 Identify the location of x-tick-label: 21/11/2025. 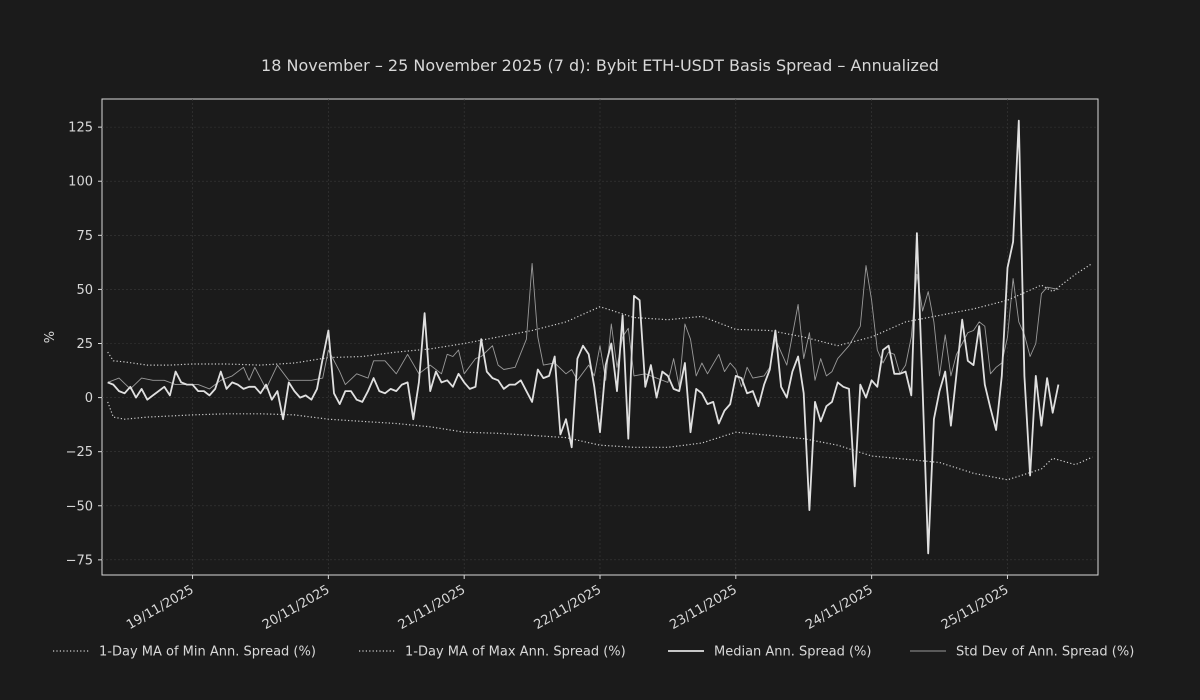
(432, 607).